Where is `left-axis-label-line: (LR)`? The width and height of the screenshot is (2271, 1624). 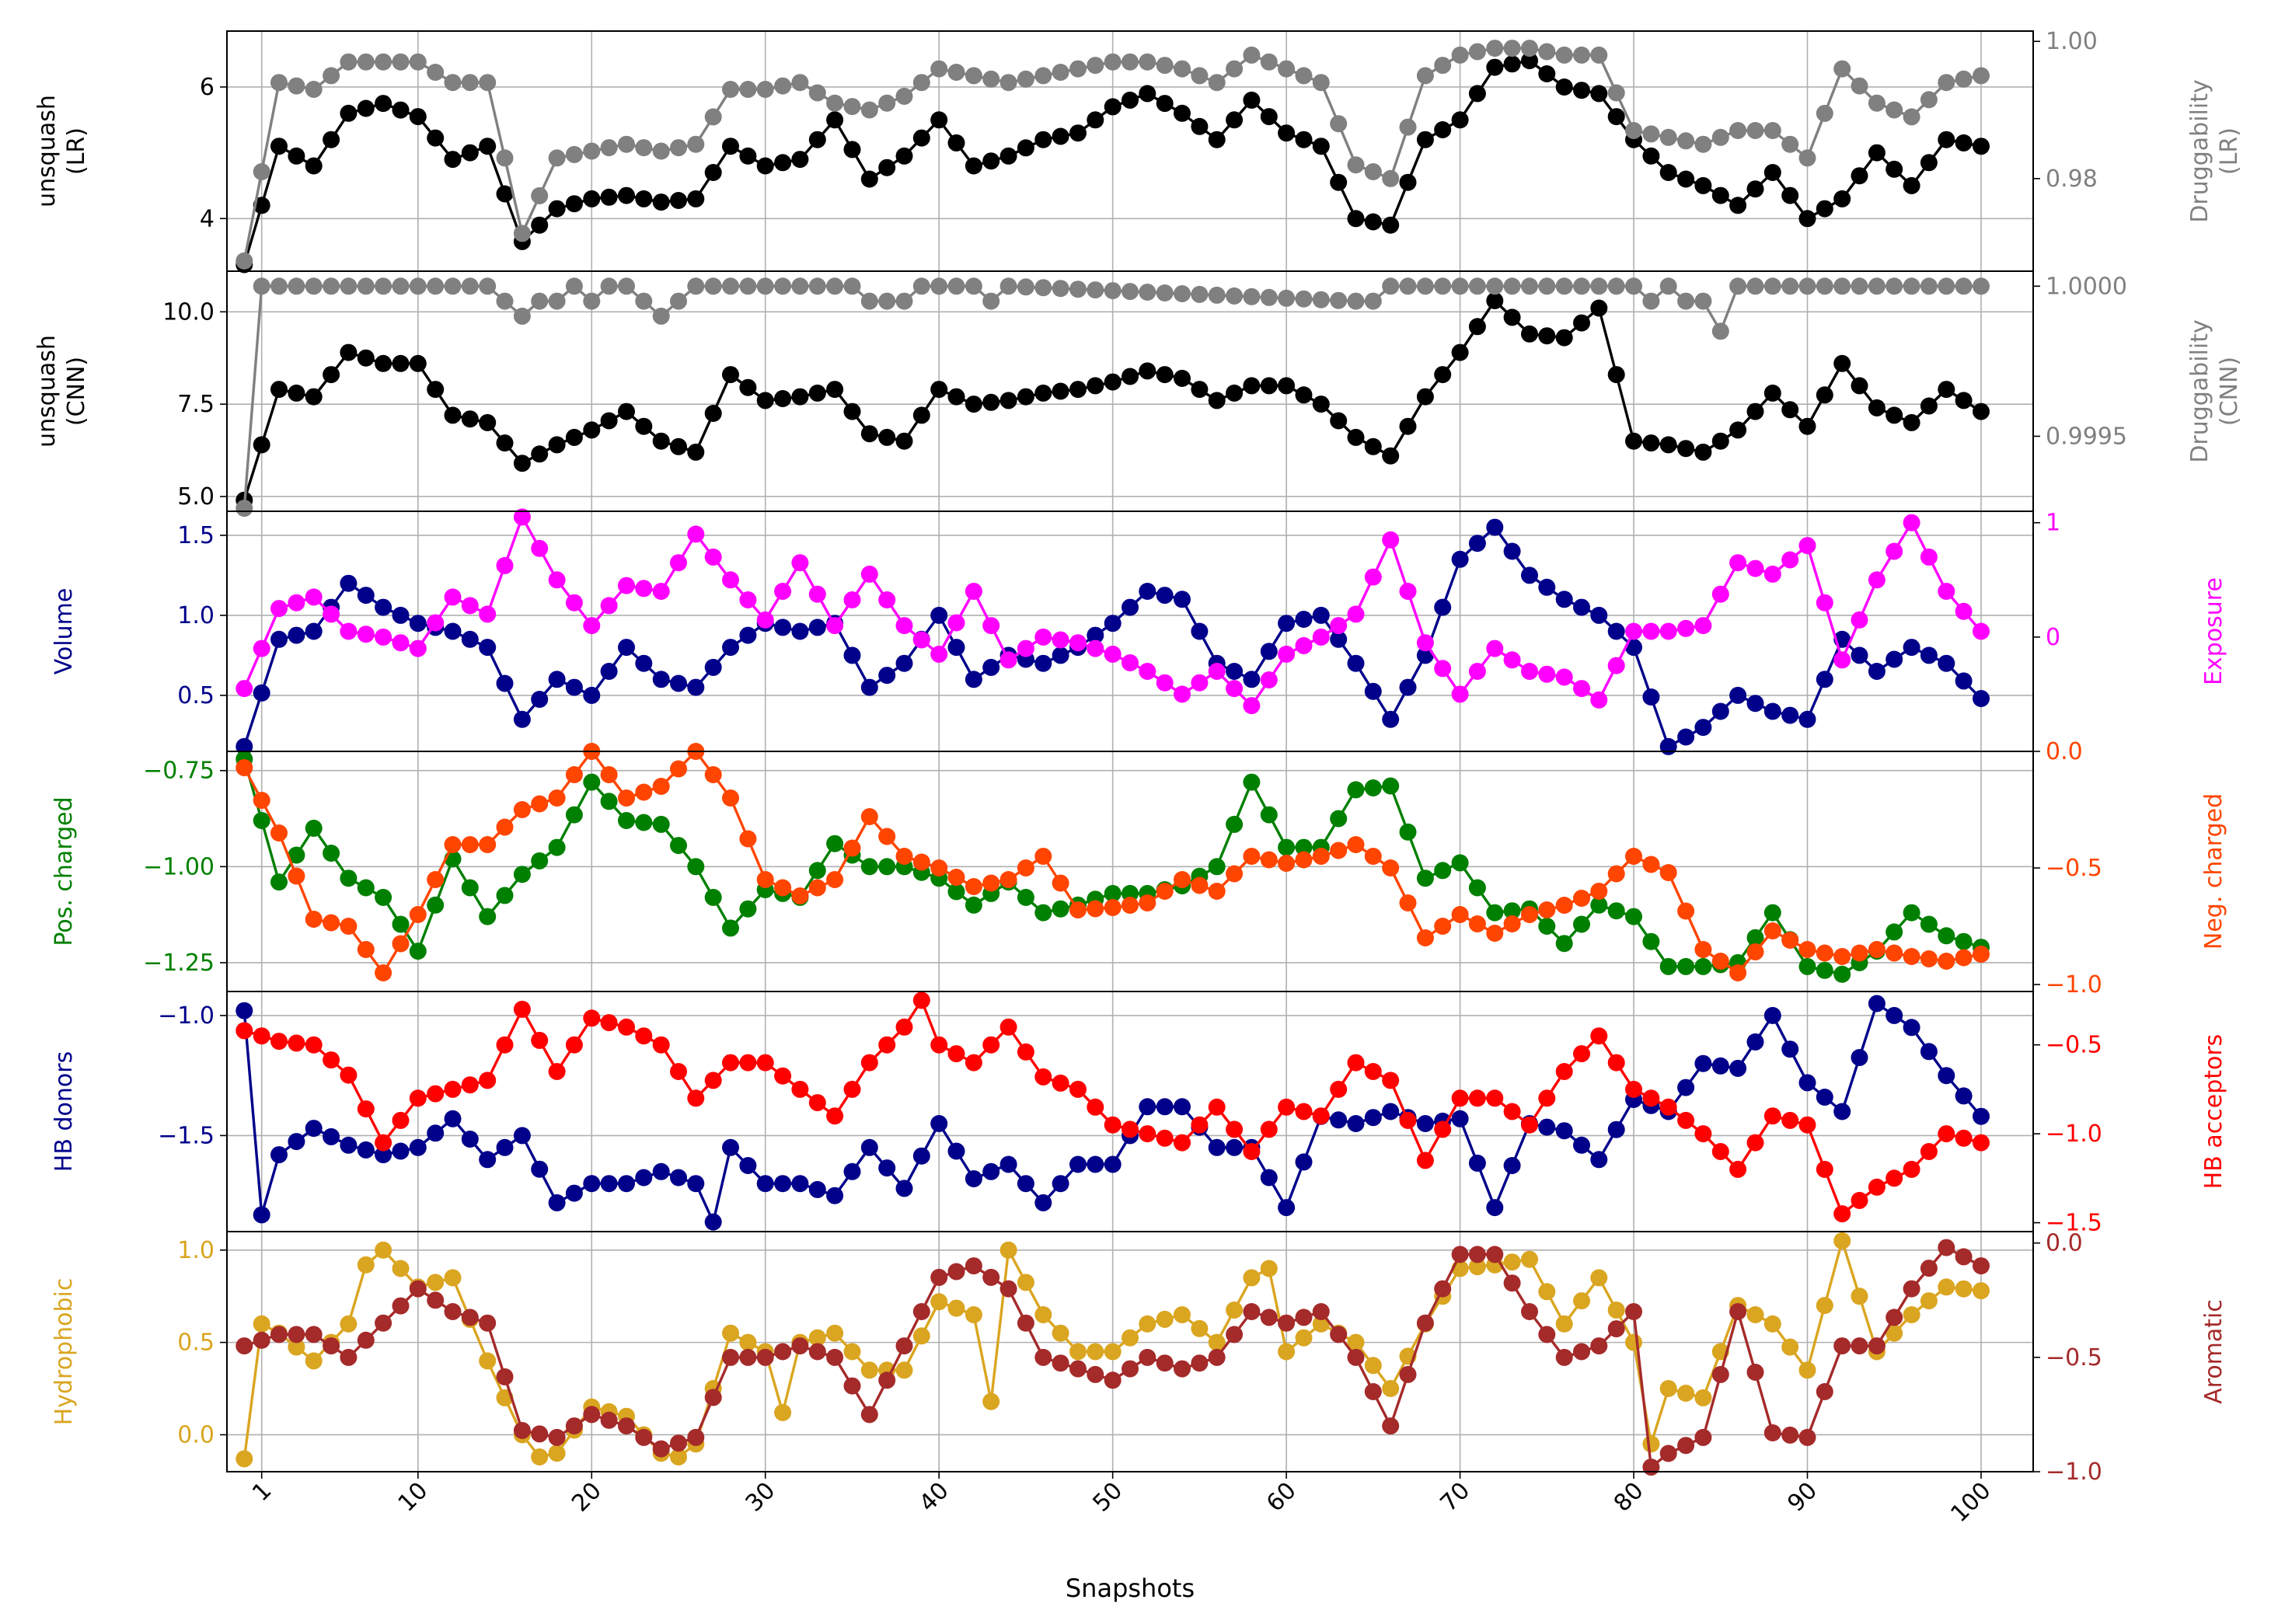 left-axis-label-line: (LR) is located at coordinates (76, 151).